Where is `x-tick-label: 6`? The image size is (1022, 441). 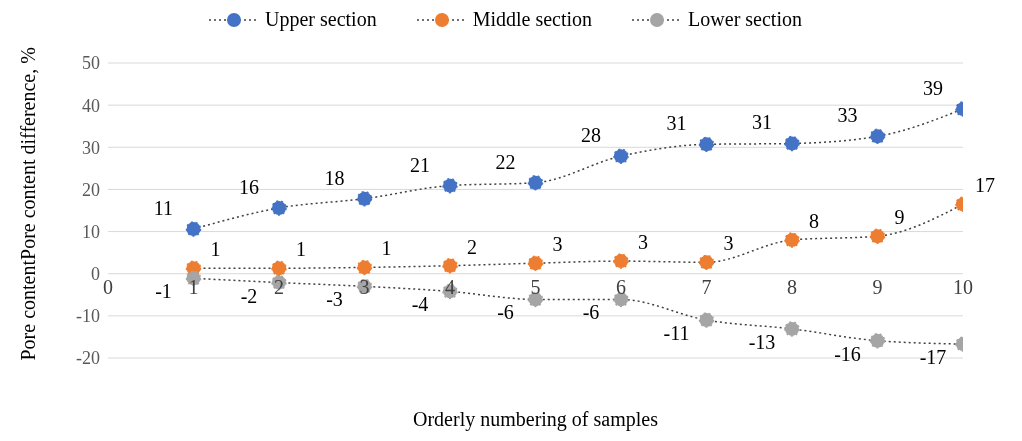
x-tick-label: 6 is located at coordinates (621, 286).